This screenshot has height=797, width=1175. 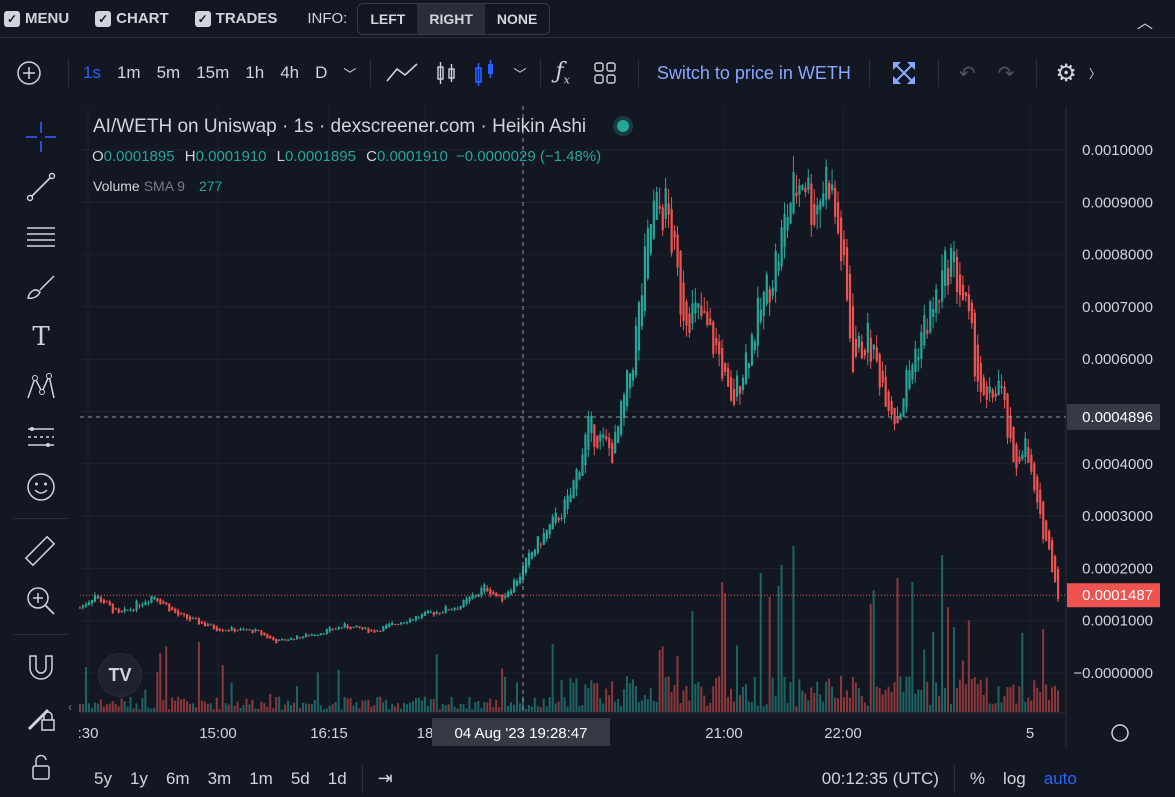 What do you see at coordinates (41, 551) in the screenshot?
I see `ruler-icon` at bounding box center [41, 551].